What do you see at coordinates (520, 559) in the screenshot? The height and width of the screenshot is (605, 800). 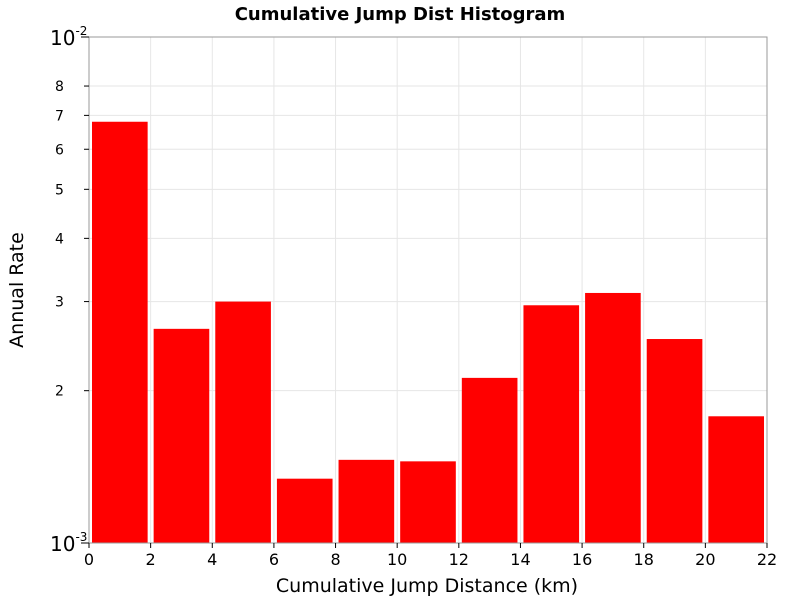 I see `x-tick-label: 14` at bounding box center [520, 559].